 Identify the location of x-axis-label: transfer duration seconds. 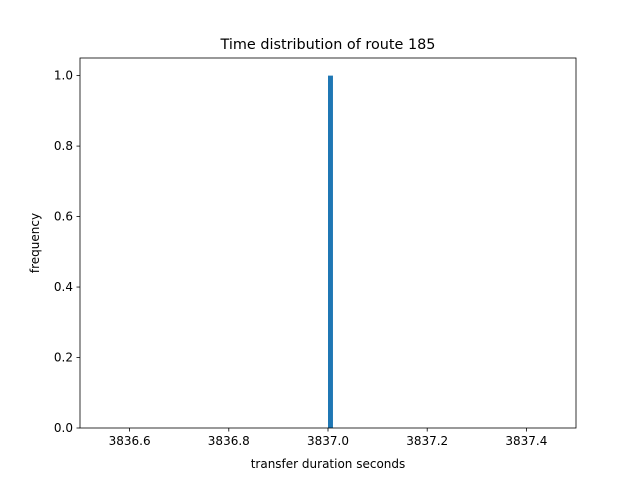
(328, 464).